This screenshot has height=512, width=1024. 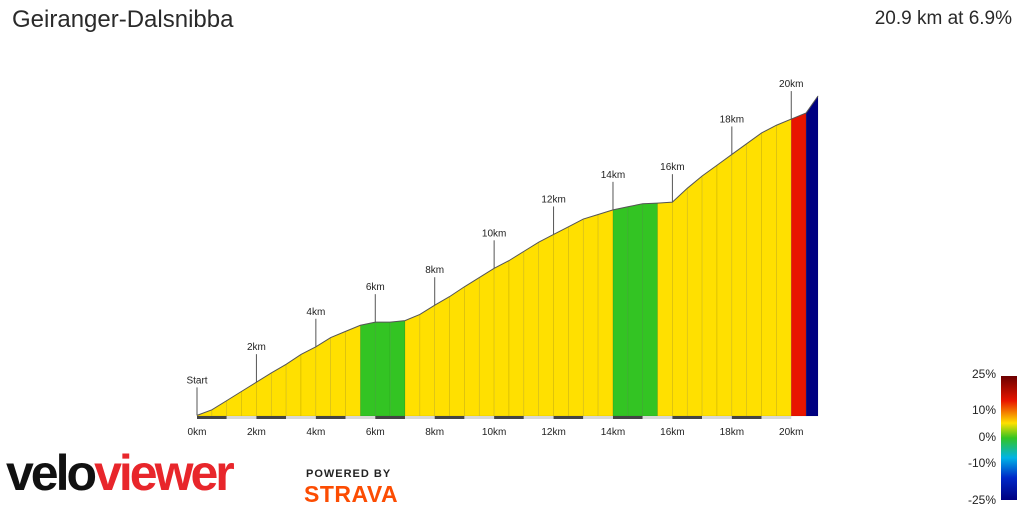 I want to click on powered-by-label: POWERED BY, so click(x=349, y=474).